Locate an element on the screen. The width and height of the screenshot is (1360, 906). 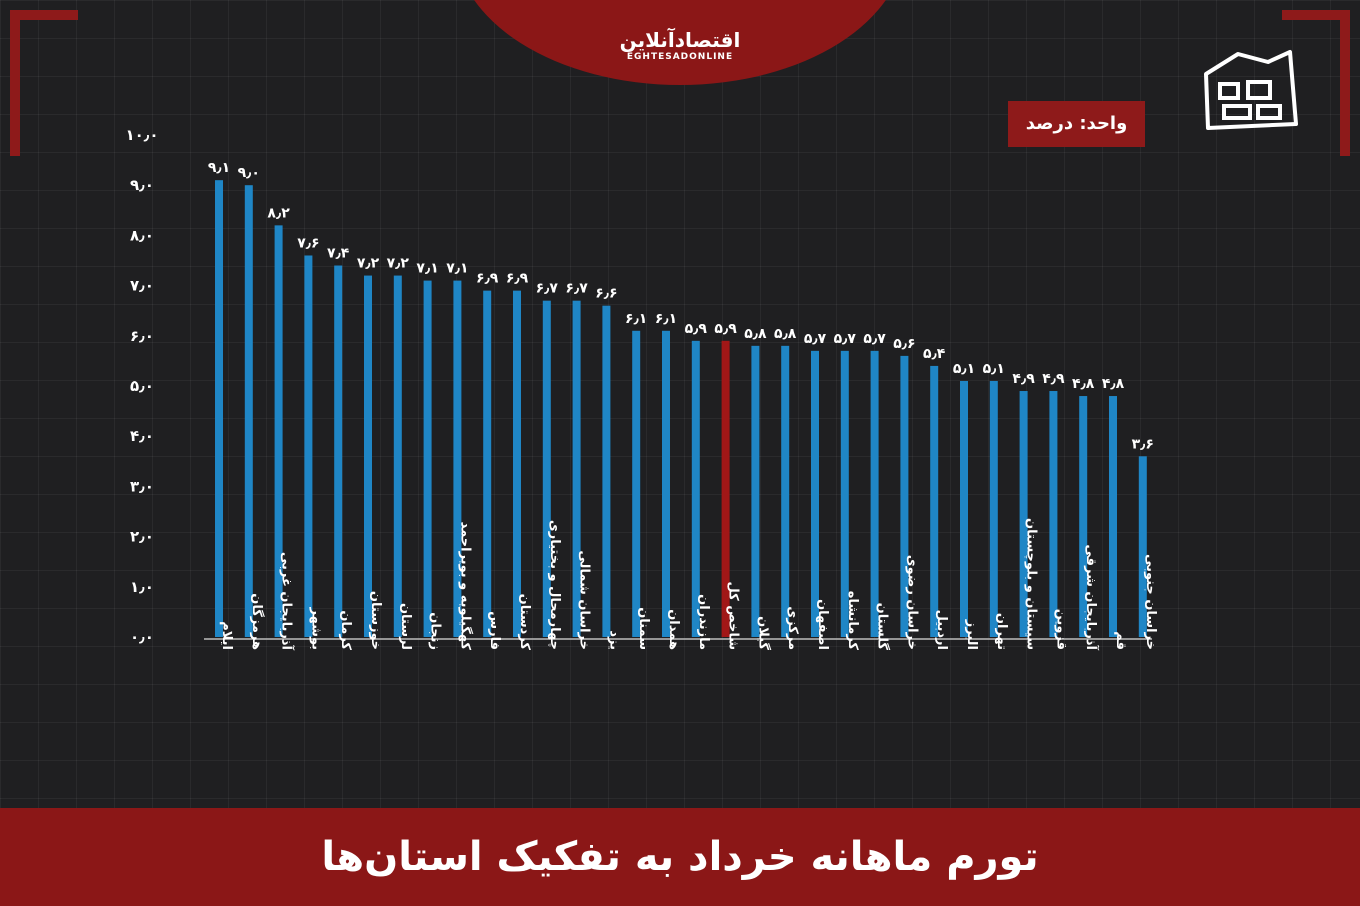
category-label: خراسان جنوبی is located at coordinates (1150, 602).